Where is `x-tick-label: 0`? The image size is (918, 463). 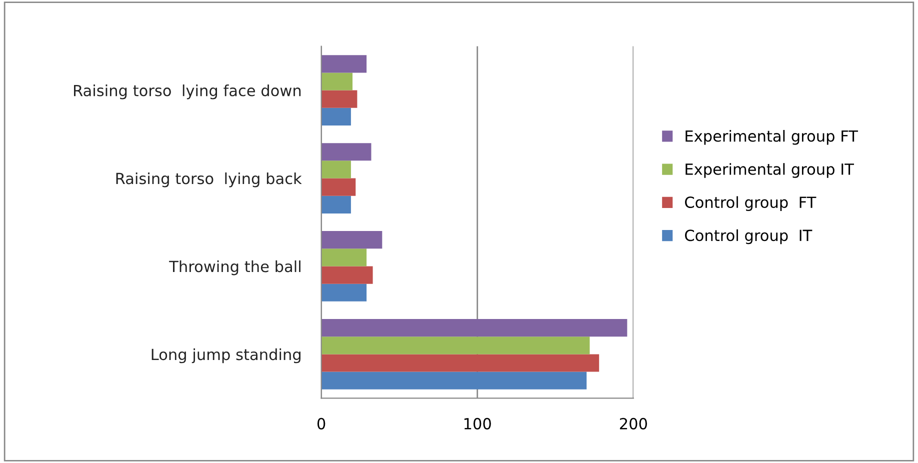 x-tick-label: 0 is located at coordinates (321, 424).